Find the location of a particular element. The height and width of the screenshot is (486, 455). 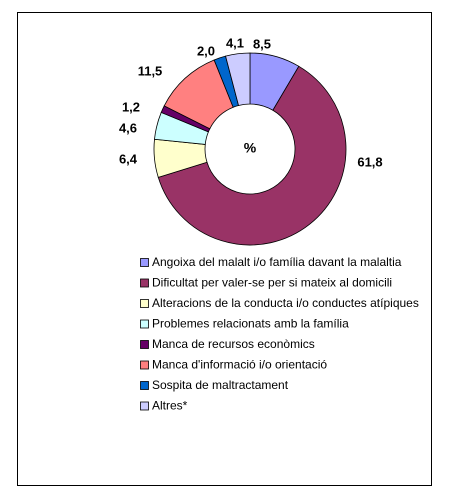

value-label: 61,8 is located at coordinates (369, 161).